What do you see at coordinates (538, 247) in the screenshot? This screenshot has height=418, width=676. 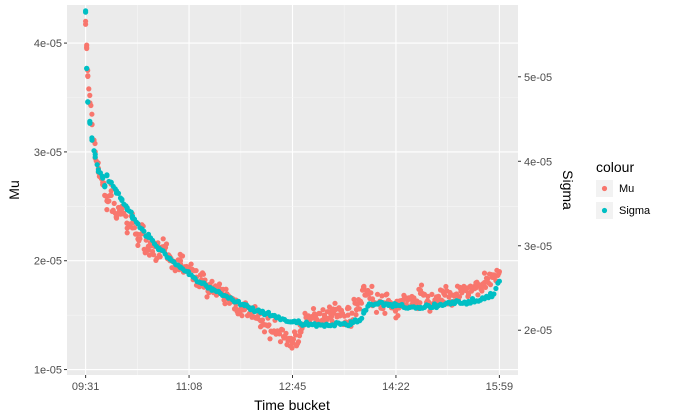 I see `y2-tick-label: 3e-05` at bounding box center [538, 247].